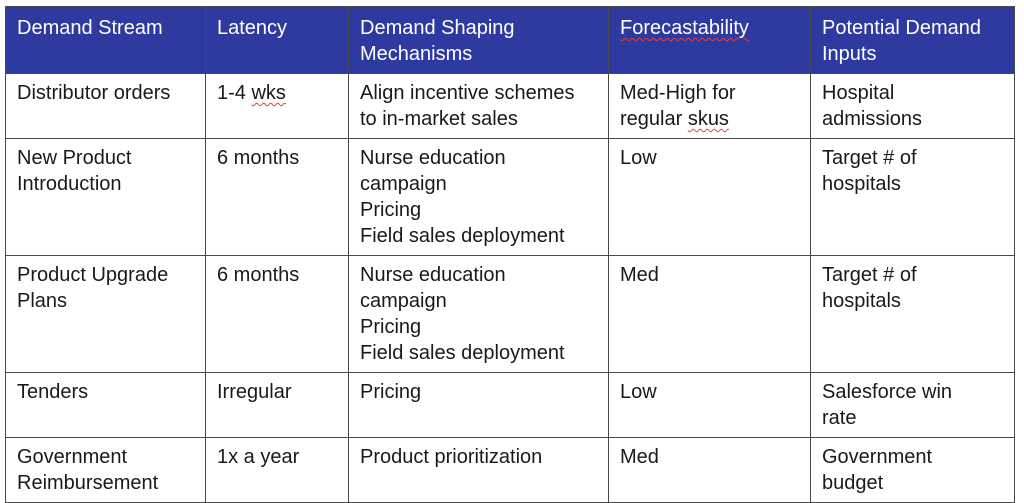 Image resolution: width=1024 pixels, height=503 pixels. What do you see at coordinates (709, 40) in the screenshot?
I see `header-forecastability: Forecastability` at bounding box center [709, 40].